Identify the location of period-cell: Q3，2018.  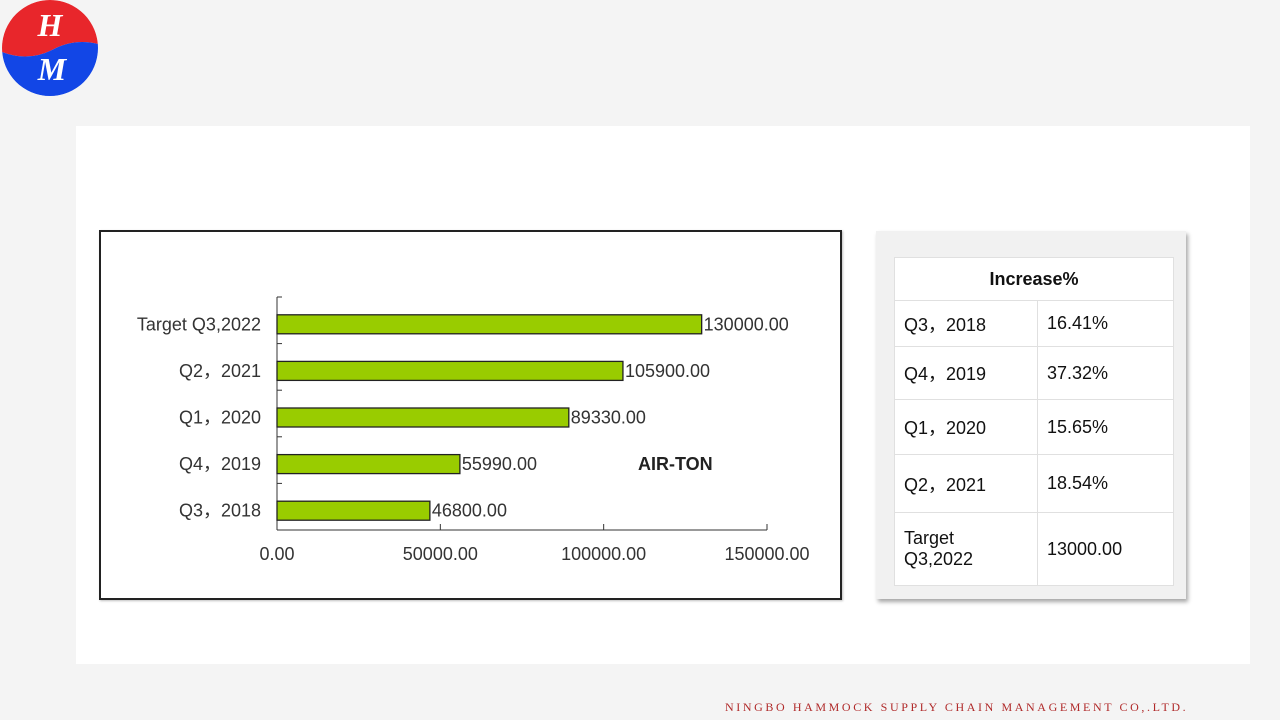
(966, 323).